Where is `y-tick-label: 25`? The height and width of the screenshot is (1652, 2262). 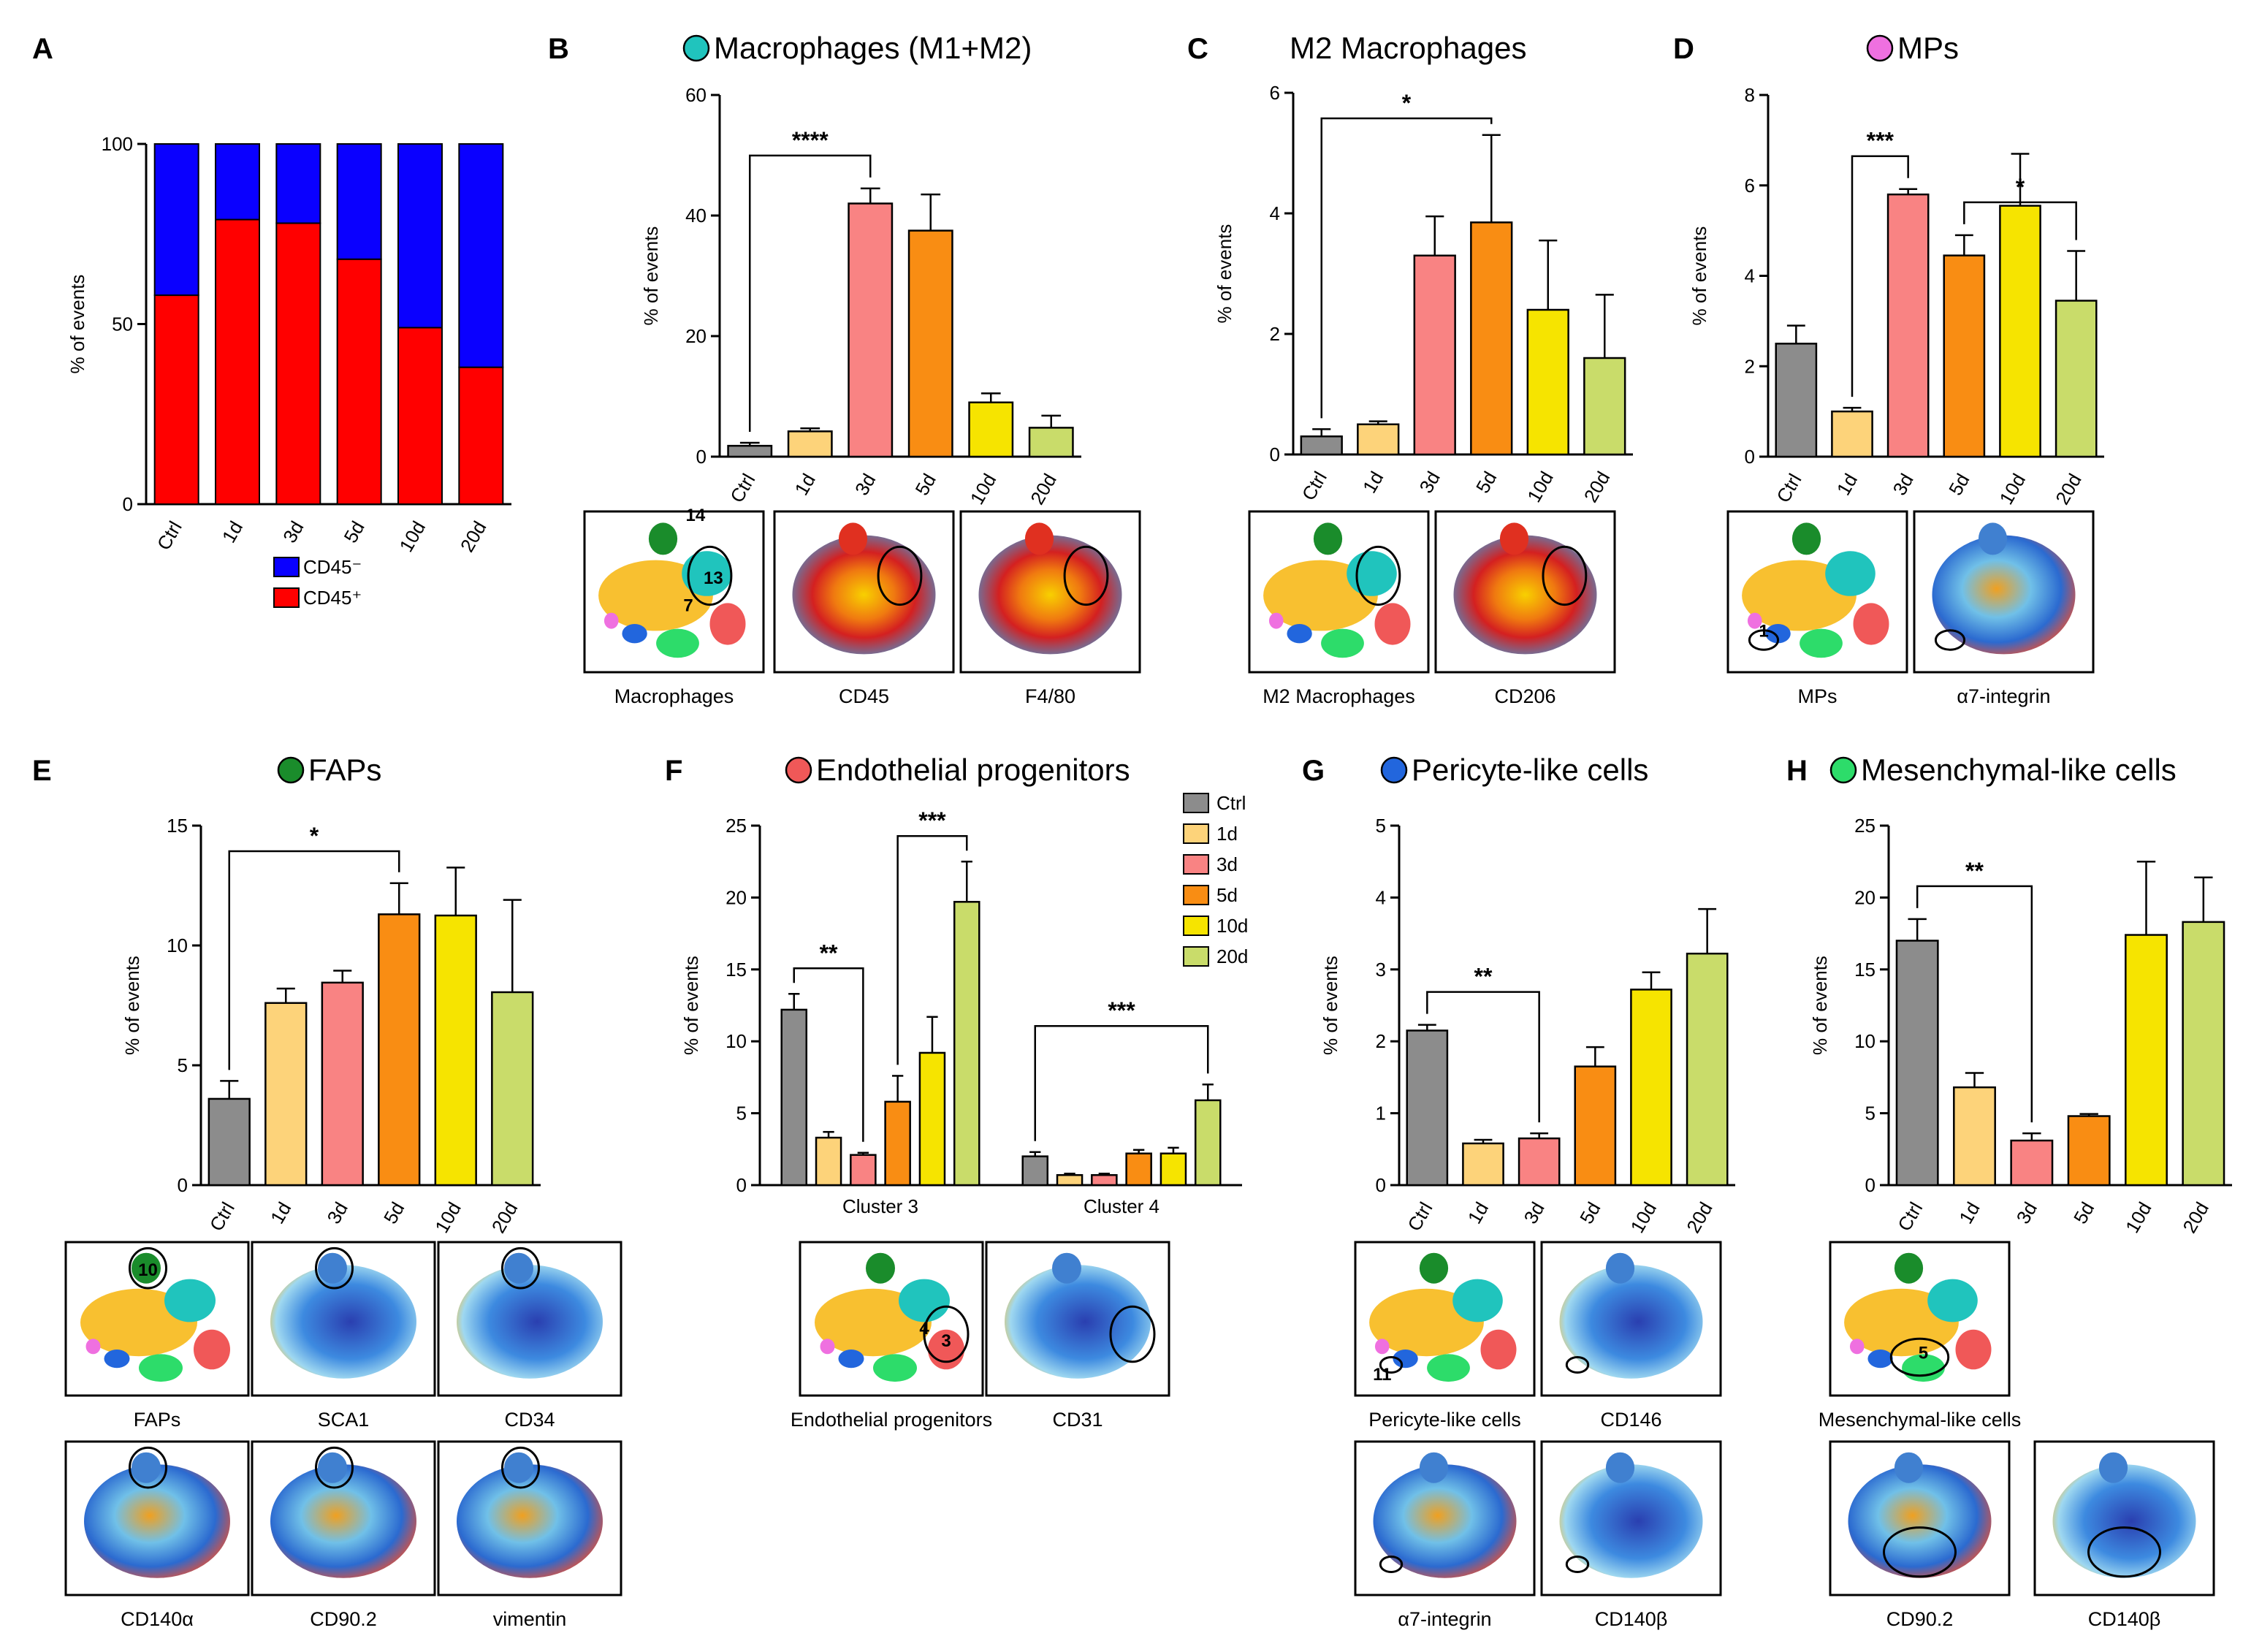
y-tick-label: 25 is located at coordinates (1865, 826).